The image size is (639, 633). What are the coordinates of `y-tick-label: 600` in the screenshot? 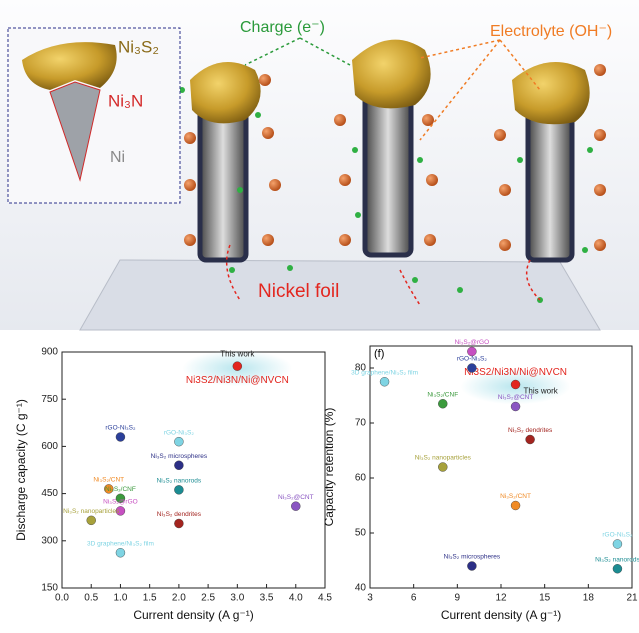 It's located at (49, 446).